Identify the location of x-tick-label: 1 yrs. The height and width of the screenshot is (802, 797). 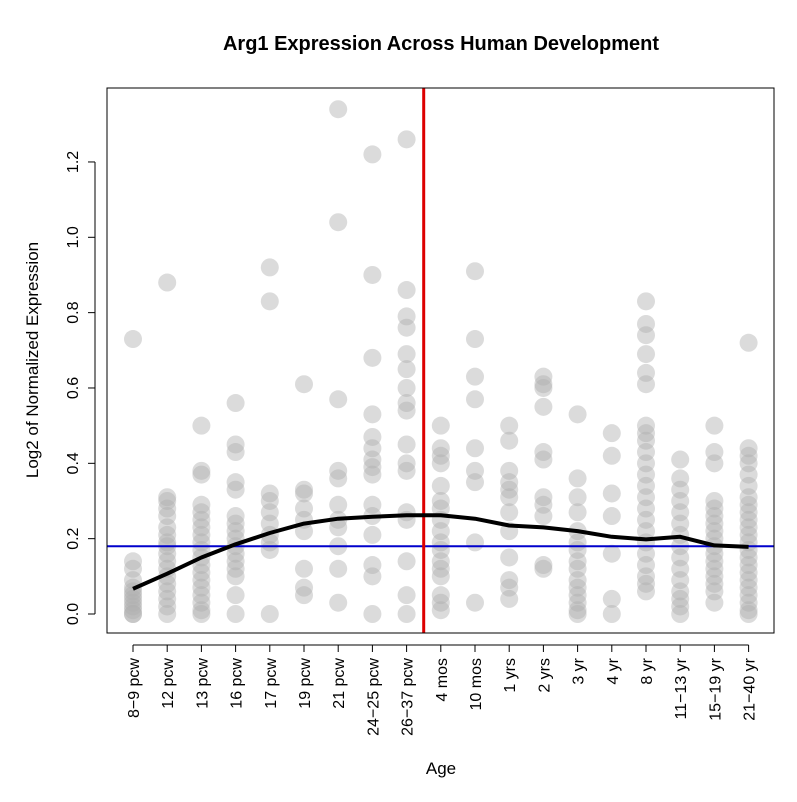
(510, 675).